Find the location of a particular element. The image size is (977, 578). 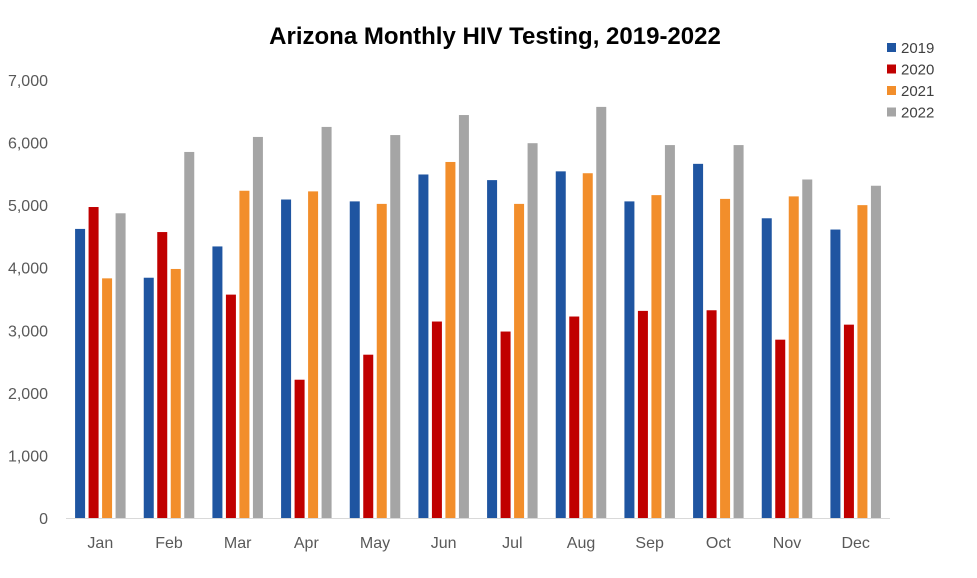

y-tick-label: 0 is located at coordinates (43, 519).